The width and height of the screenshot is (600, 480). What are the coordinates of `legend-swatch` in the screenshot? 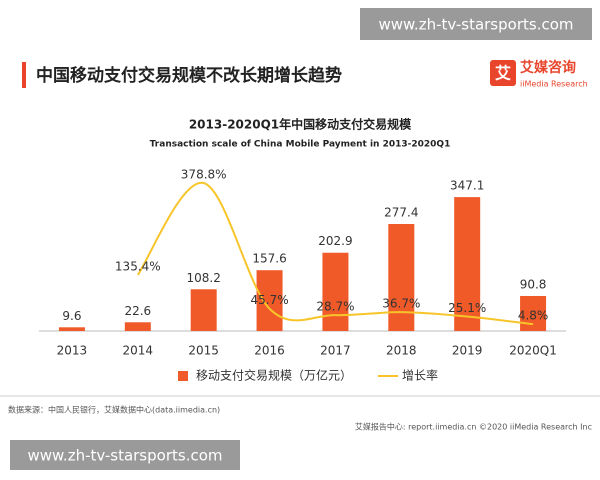 It's located at (183, 376).